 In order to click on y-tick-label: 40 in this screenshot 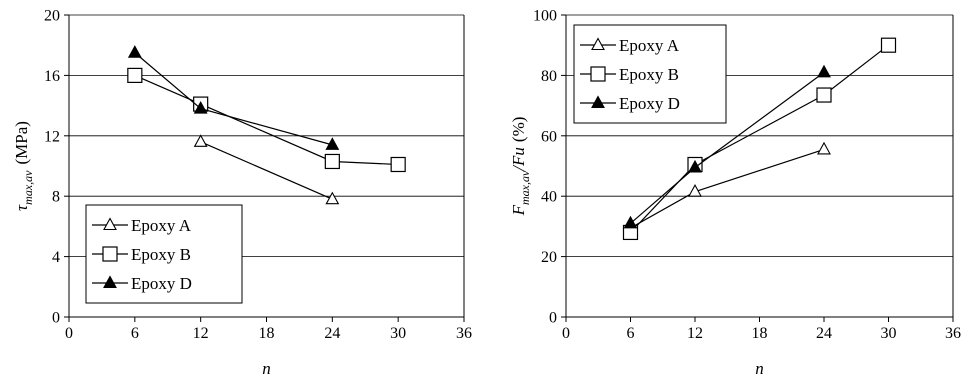, I will do `click(549, 197)`.